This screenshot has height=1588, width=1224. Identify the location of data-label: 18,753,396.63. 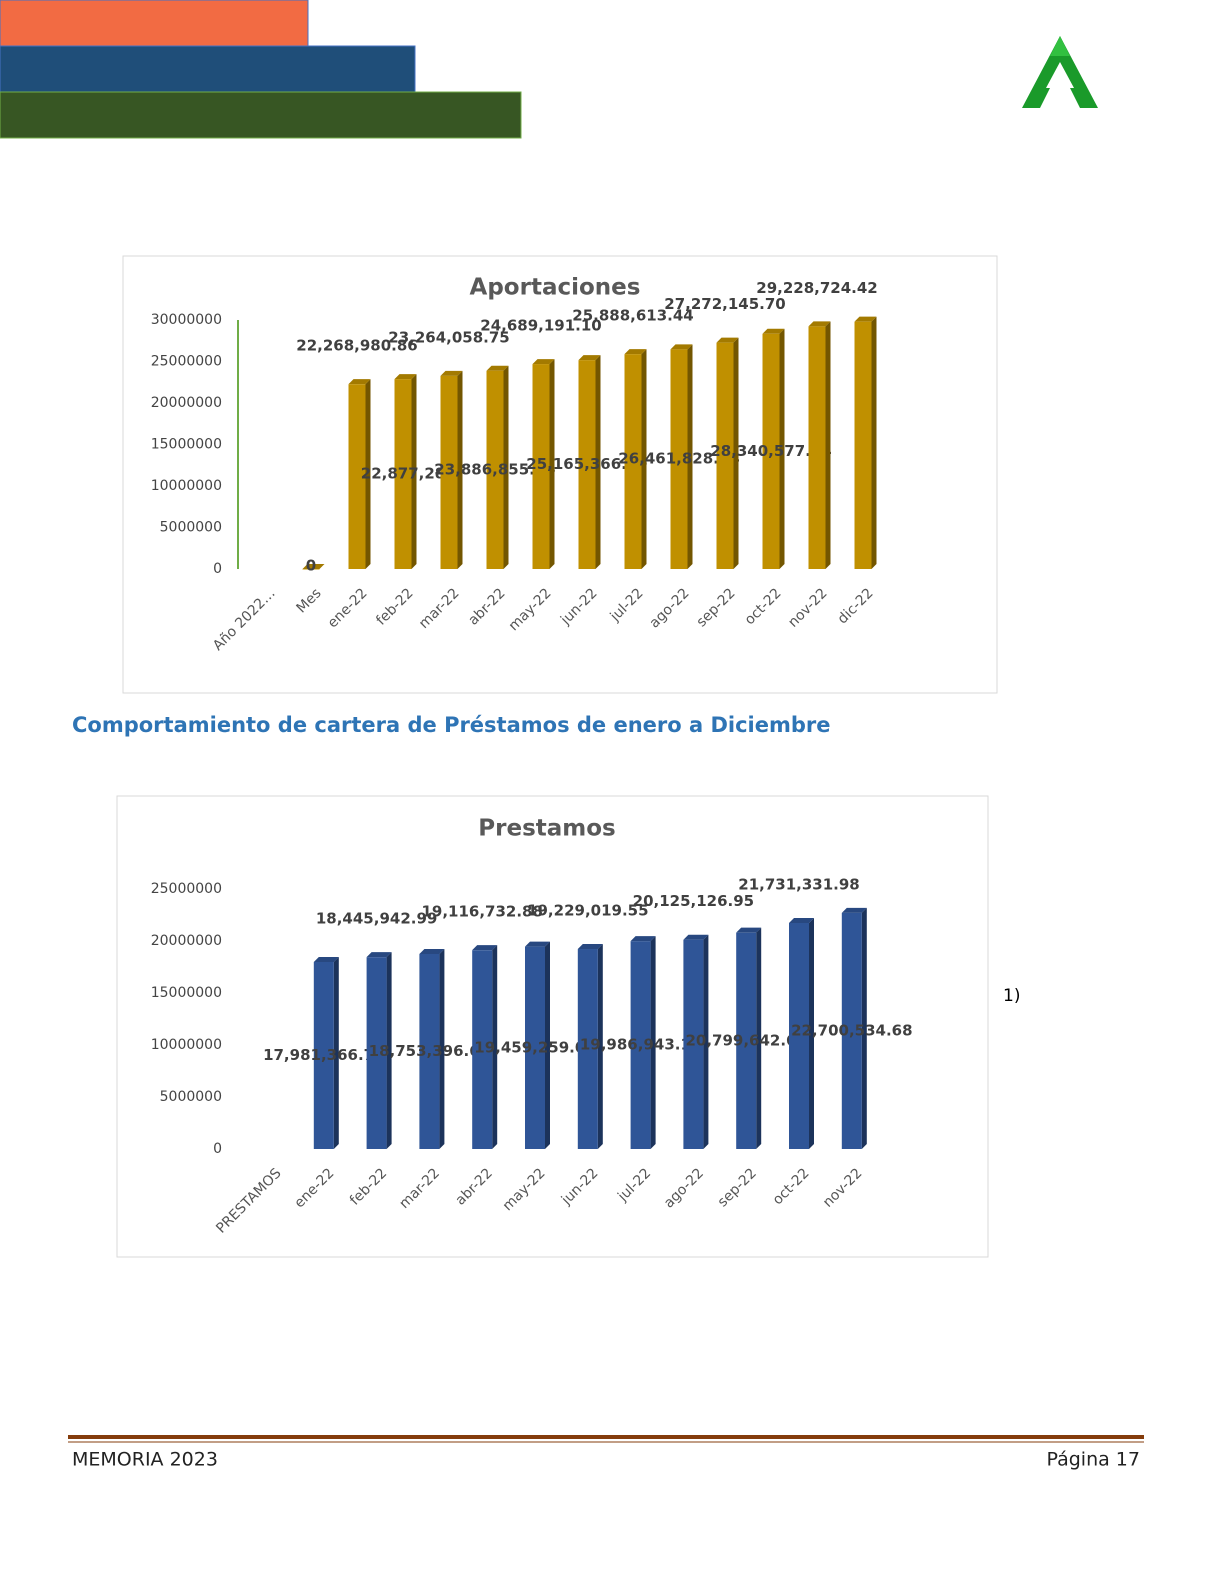
(429, 1051).